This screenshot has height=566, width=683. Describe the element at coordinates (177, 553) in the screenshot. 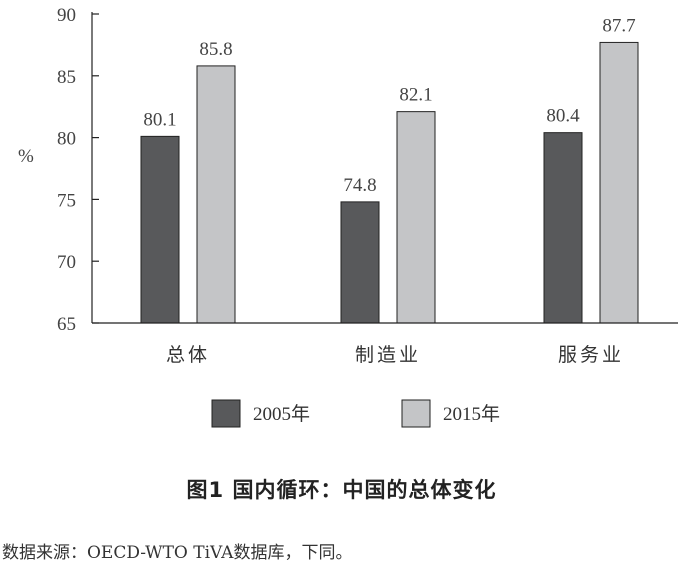

I see `data-source-note: 数据来源：OECD-WTO TiVA数据库，下同。` at that location.